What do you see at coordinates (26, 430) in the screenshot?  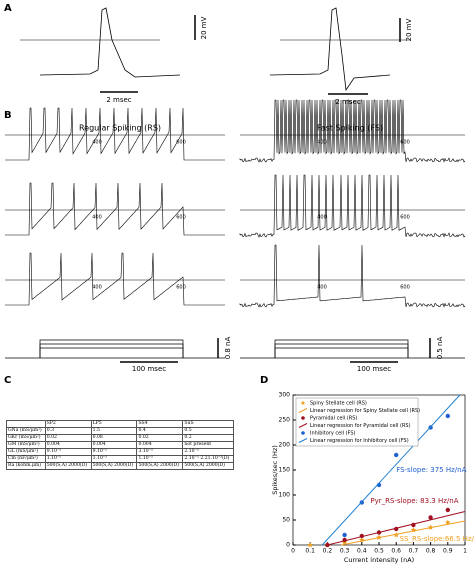 I see `table-cell: GNa (mS/μm²)` at bounding box center [26, 430].